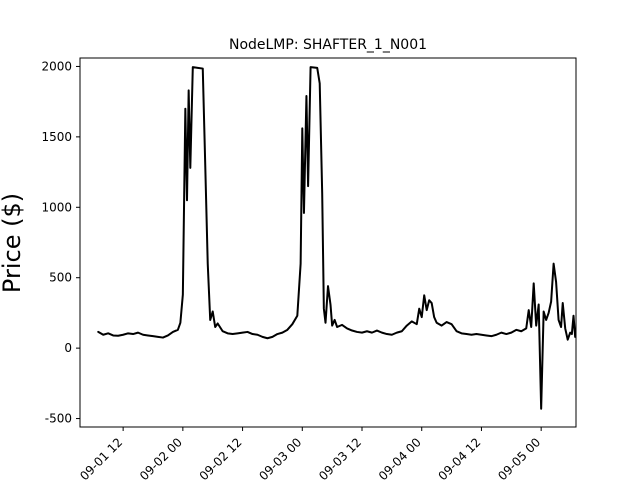  What do you see at coordinates (60, 242) in the screenshot?
I see `y-axis-ticks: -500 0 500 1000 1500 2000` at bounding box center [60, 242].